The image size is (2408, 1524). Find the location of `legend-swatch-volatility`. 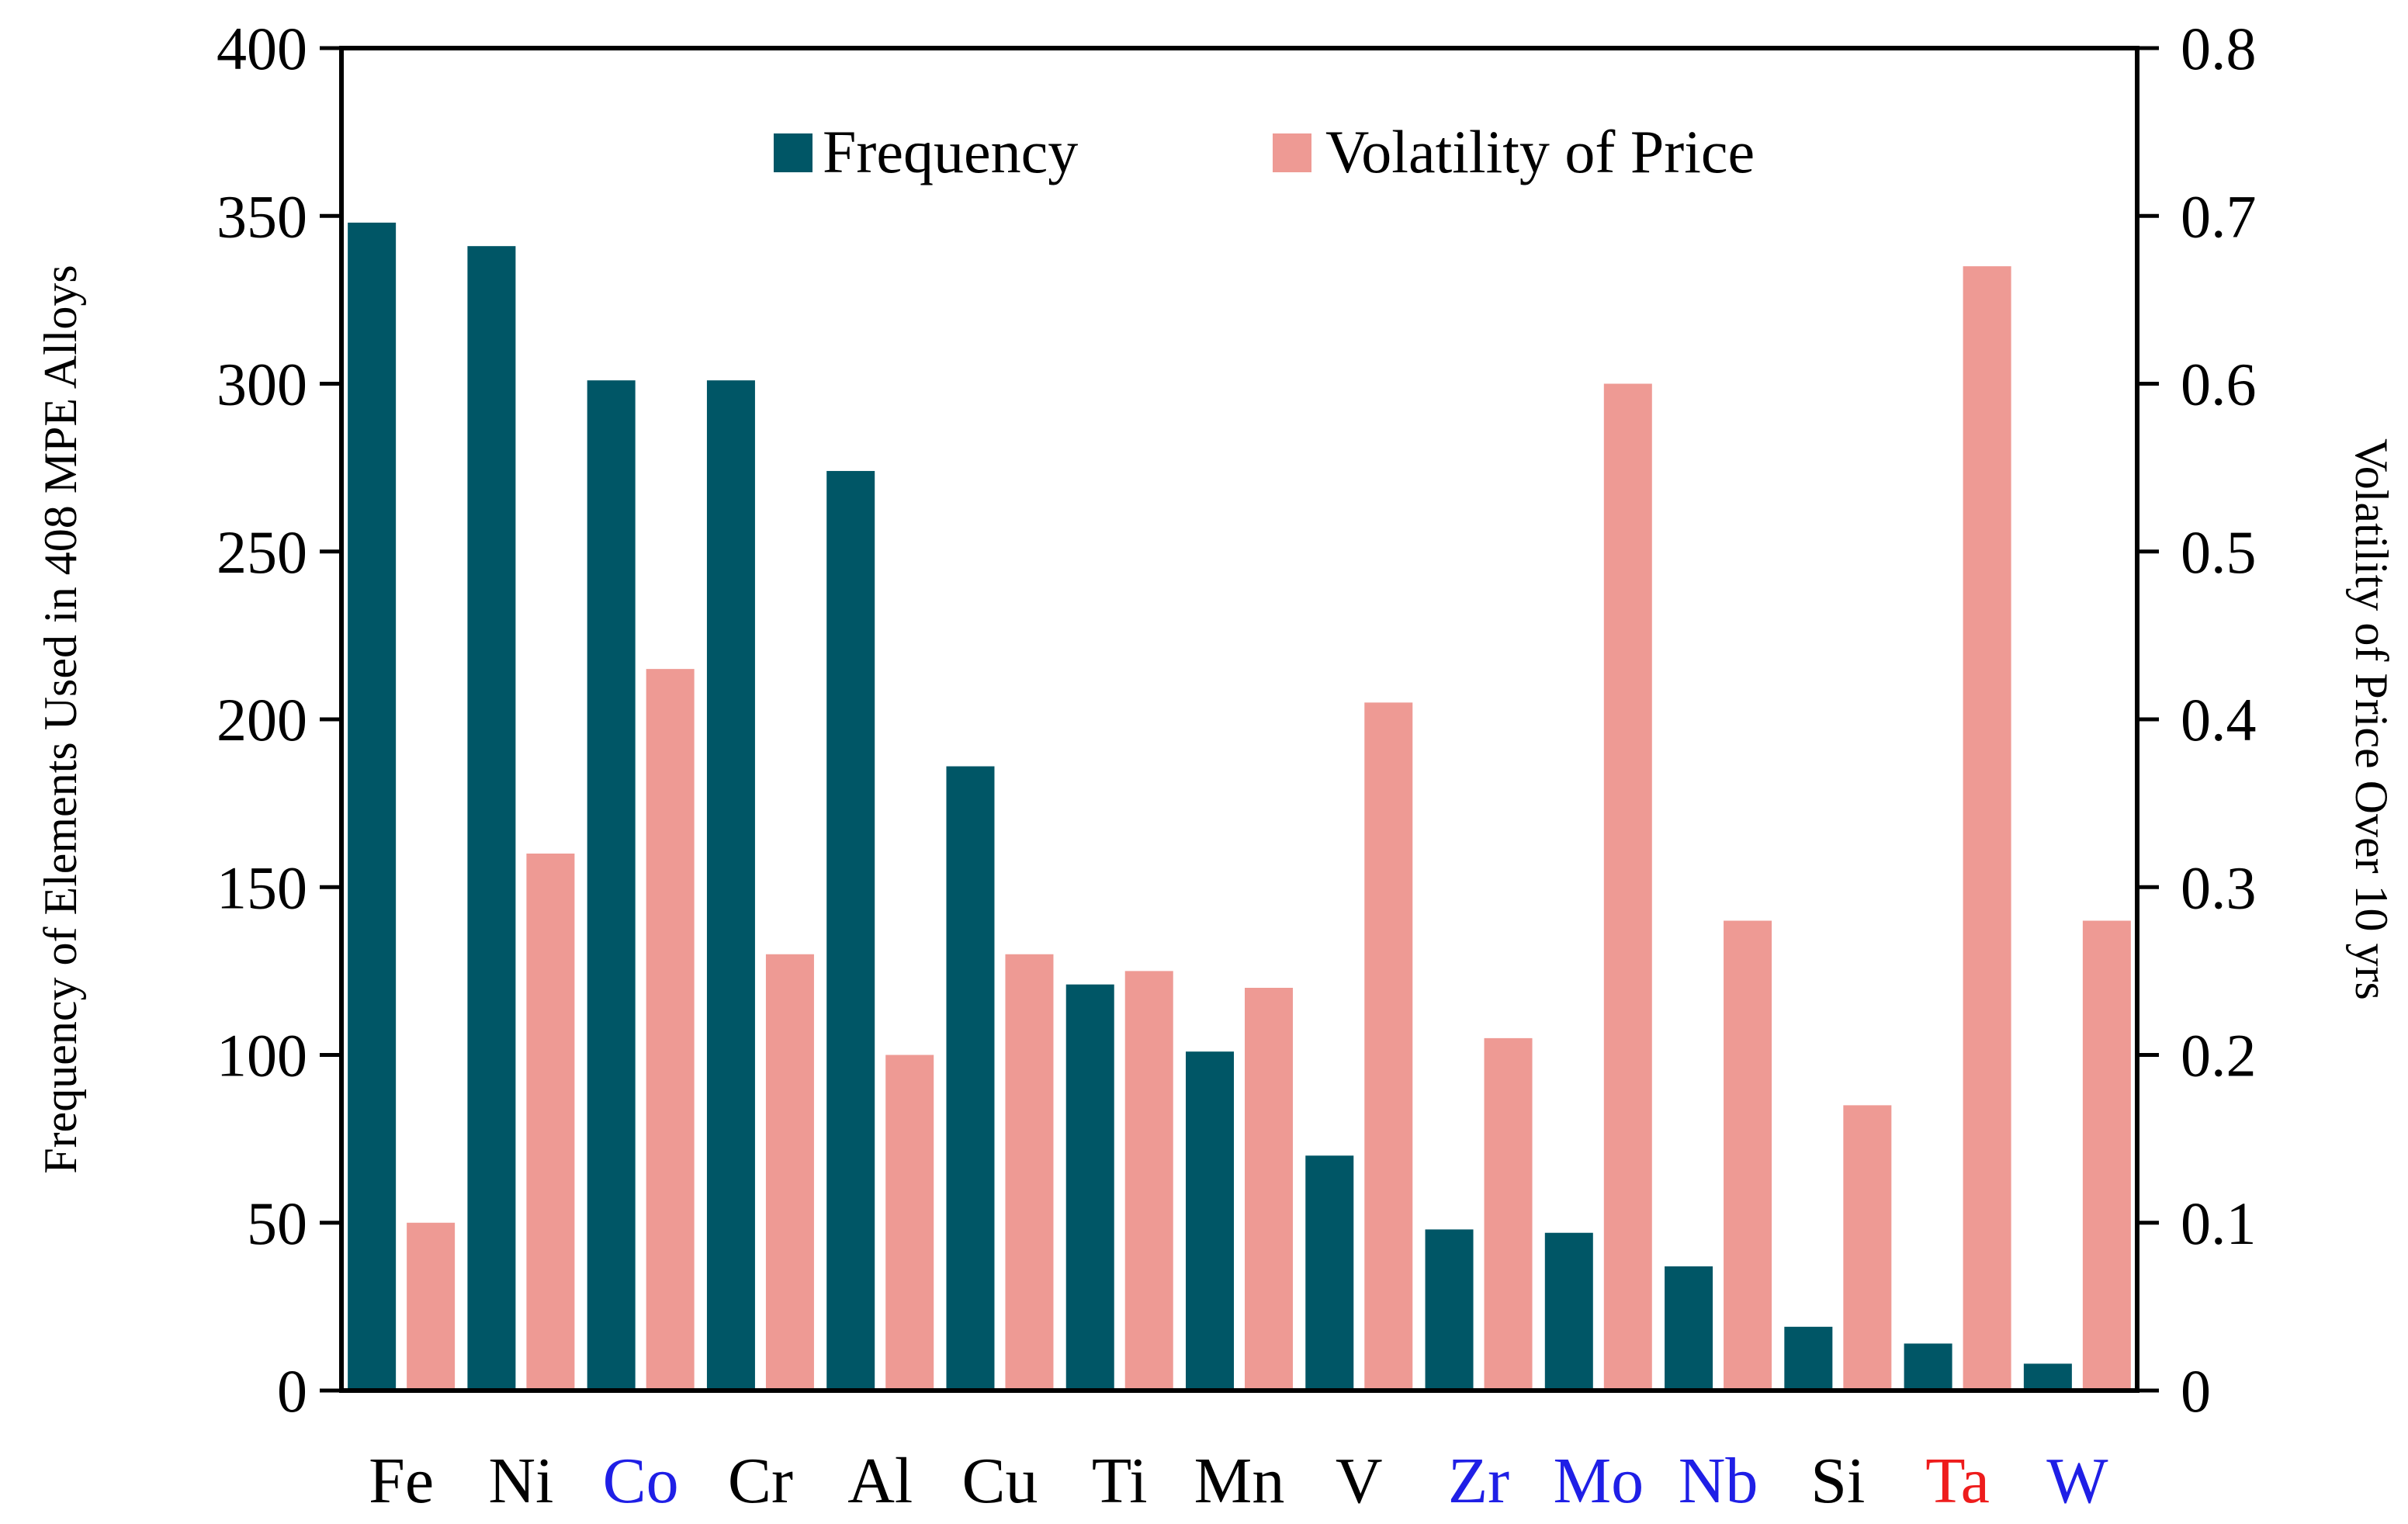

legend-swatch-volatility is located at coordinates (1292, 153).